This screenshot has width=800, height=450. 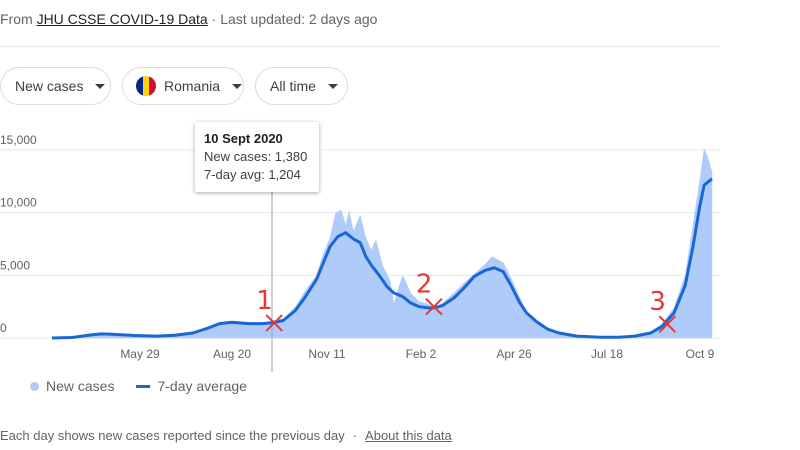 I want to click on annotation-mark-3: 3, so click(x=663, y=310).